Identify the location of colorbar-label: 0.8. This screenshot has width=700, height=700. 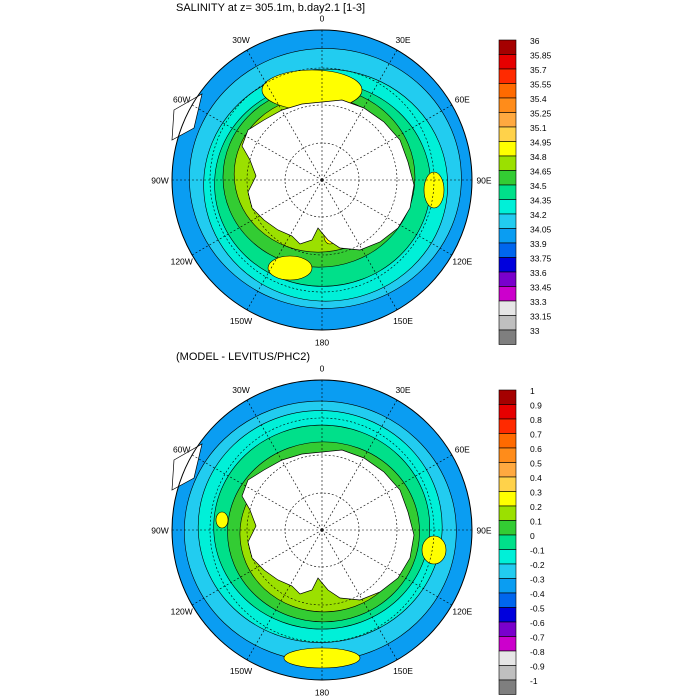
(536, 420).